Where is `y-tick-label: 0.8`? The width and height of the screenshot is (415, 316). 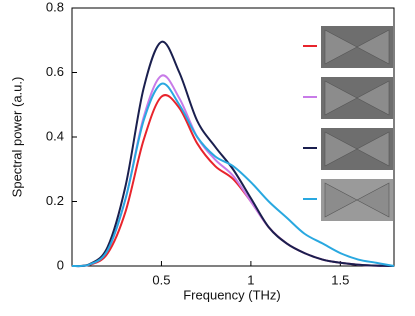
y-tick-label: 0.8 is located at coordinates (55, 7).